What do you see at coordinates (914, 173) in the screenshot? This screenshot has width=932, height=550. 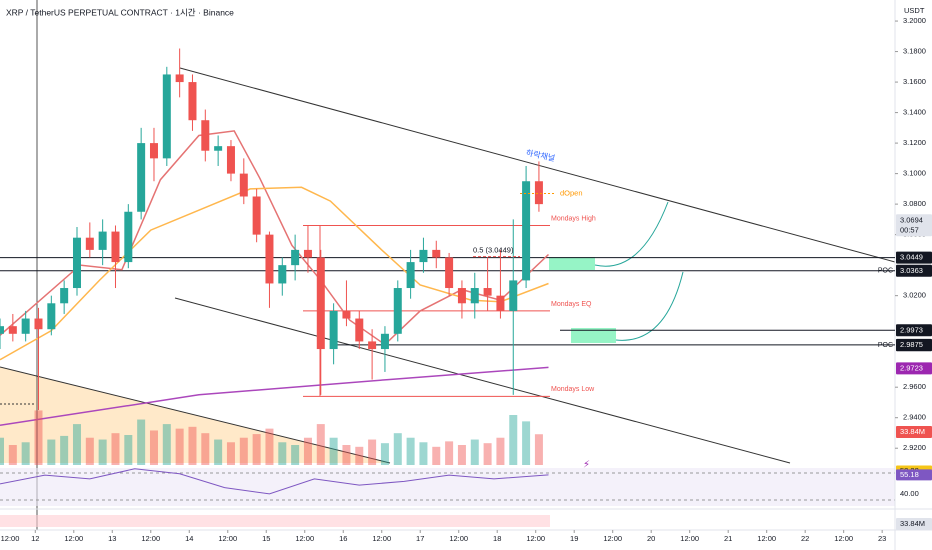 I see `y-tick-label: 3.1000` at bounding box center [914, 173].